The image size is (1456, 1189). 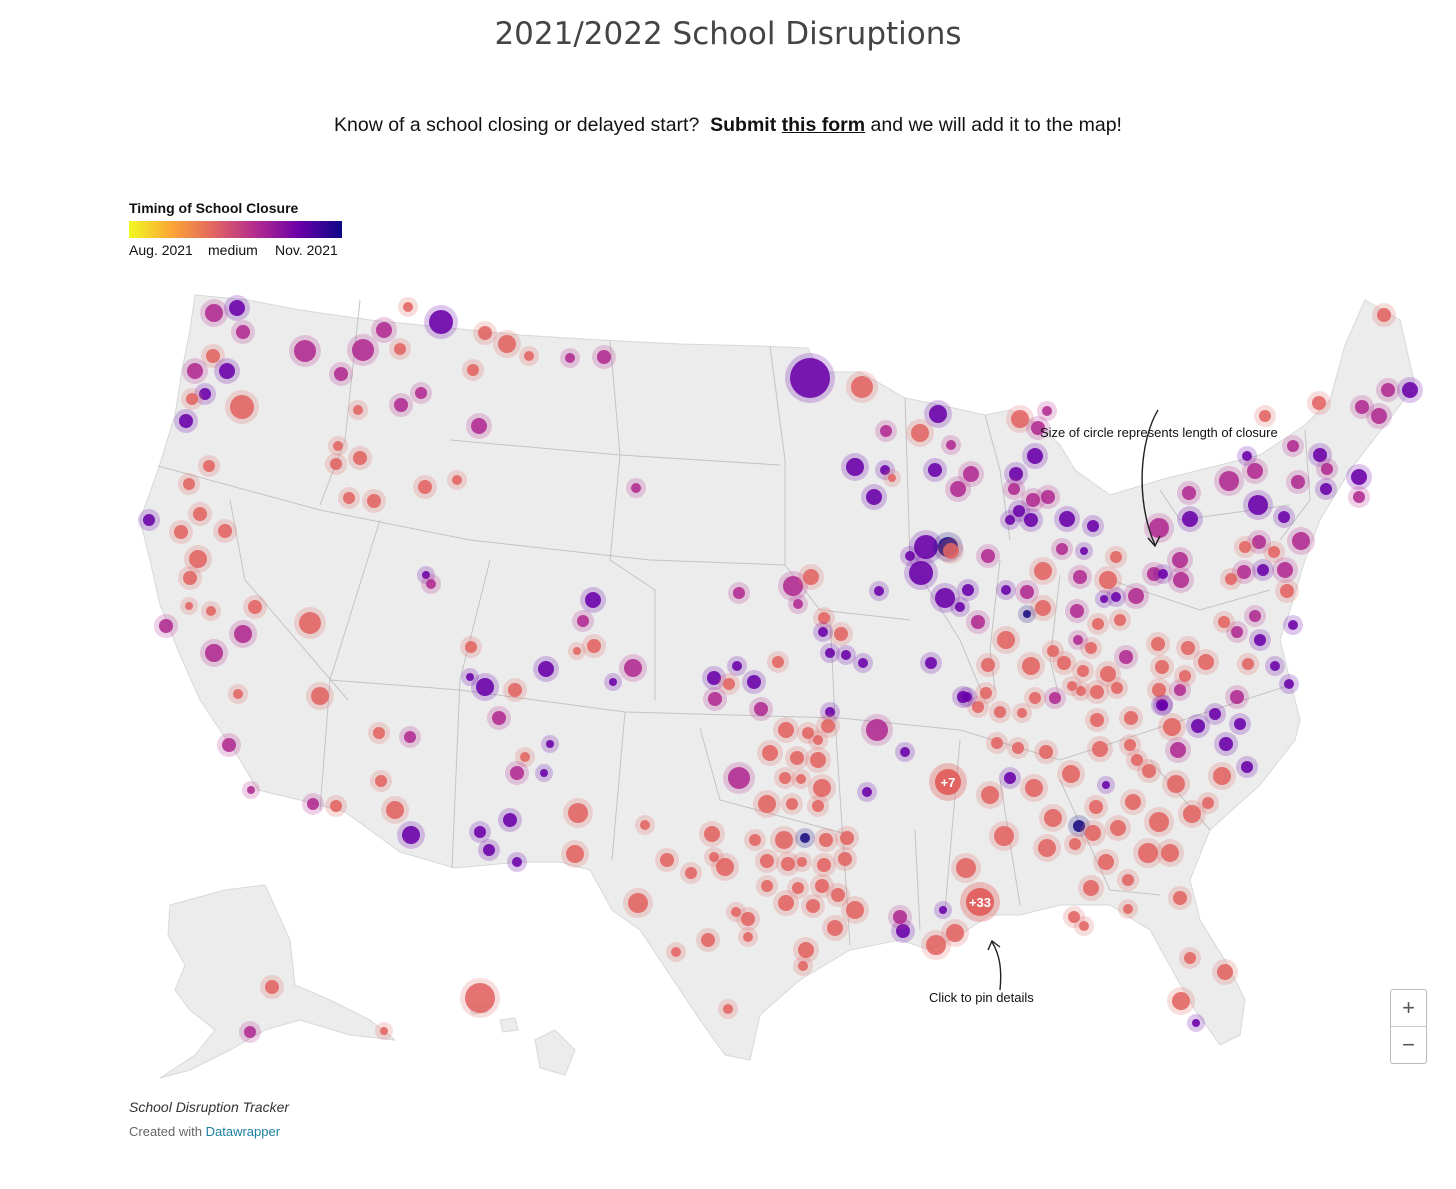 I want to click on zoom-in-button: +, so click(x=1408, y=1008).